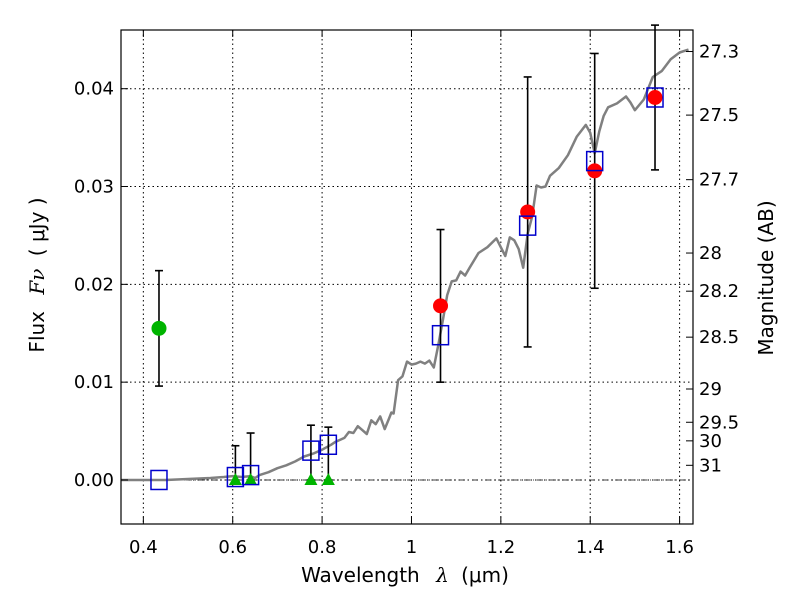 The height and width of the screenshot is (600, 800). What do you see at coordinates (679, 547) in the screenshot?
I see `x-tick-label: 1.6` at bounding box center [679, 547].